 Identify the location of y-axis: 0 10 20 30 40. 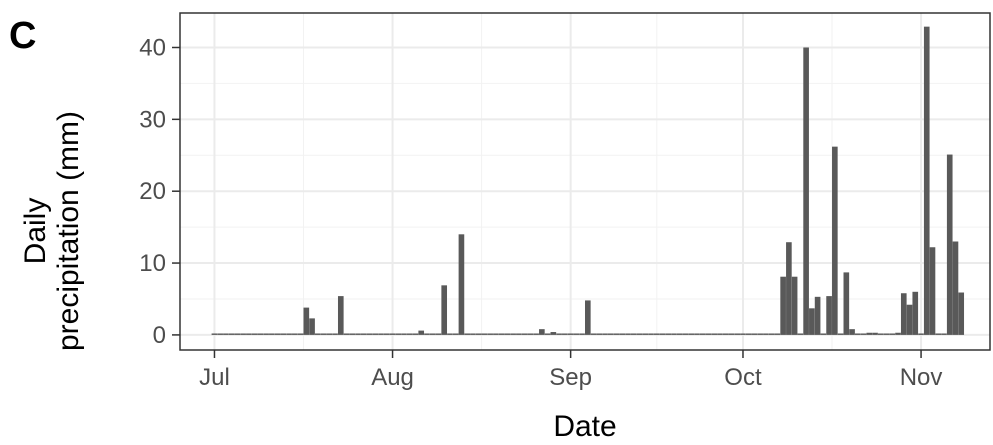
(159, 191).